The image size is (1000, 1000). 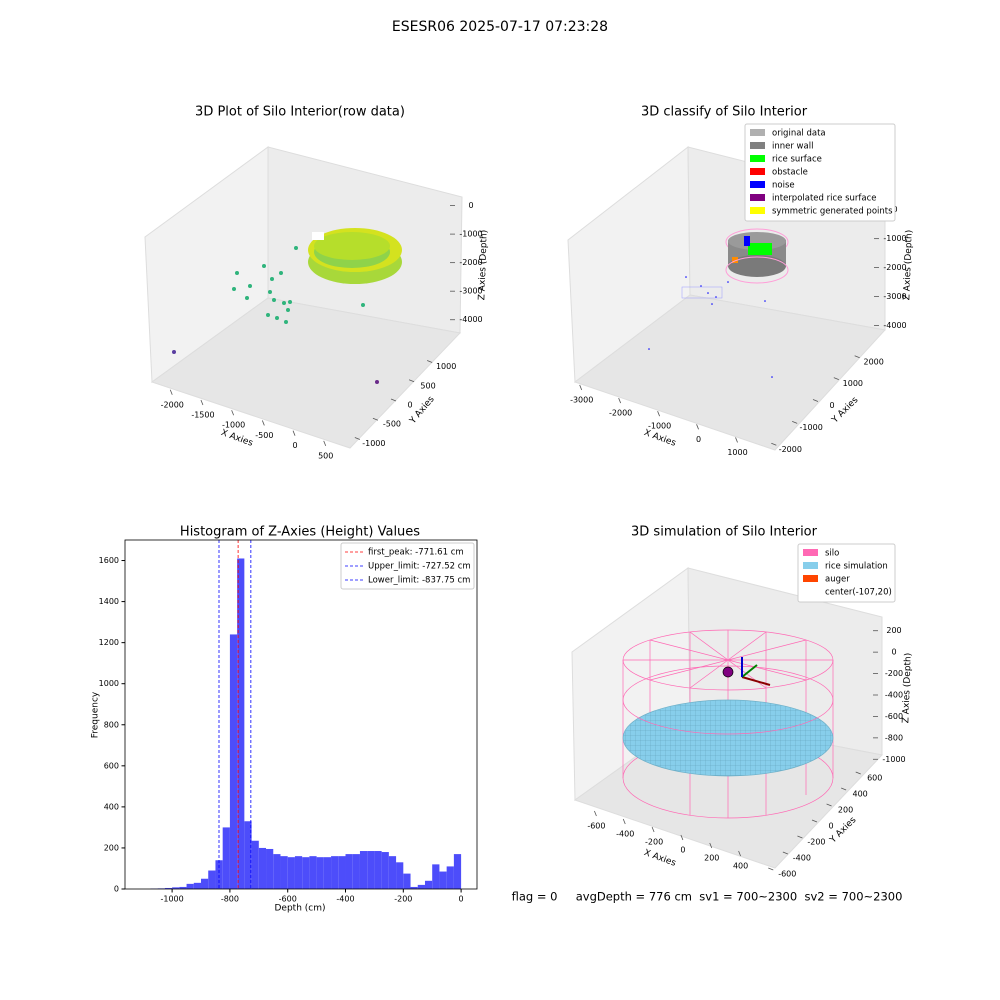 I want to click on chart-title: 3D classify of Silo Interior, so click(x=724, y=112).